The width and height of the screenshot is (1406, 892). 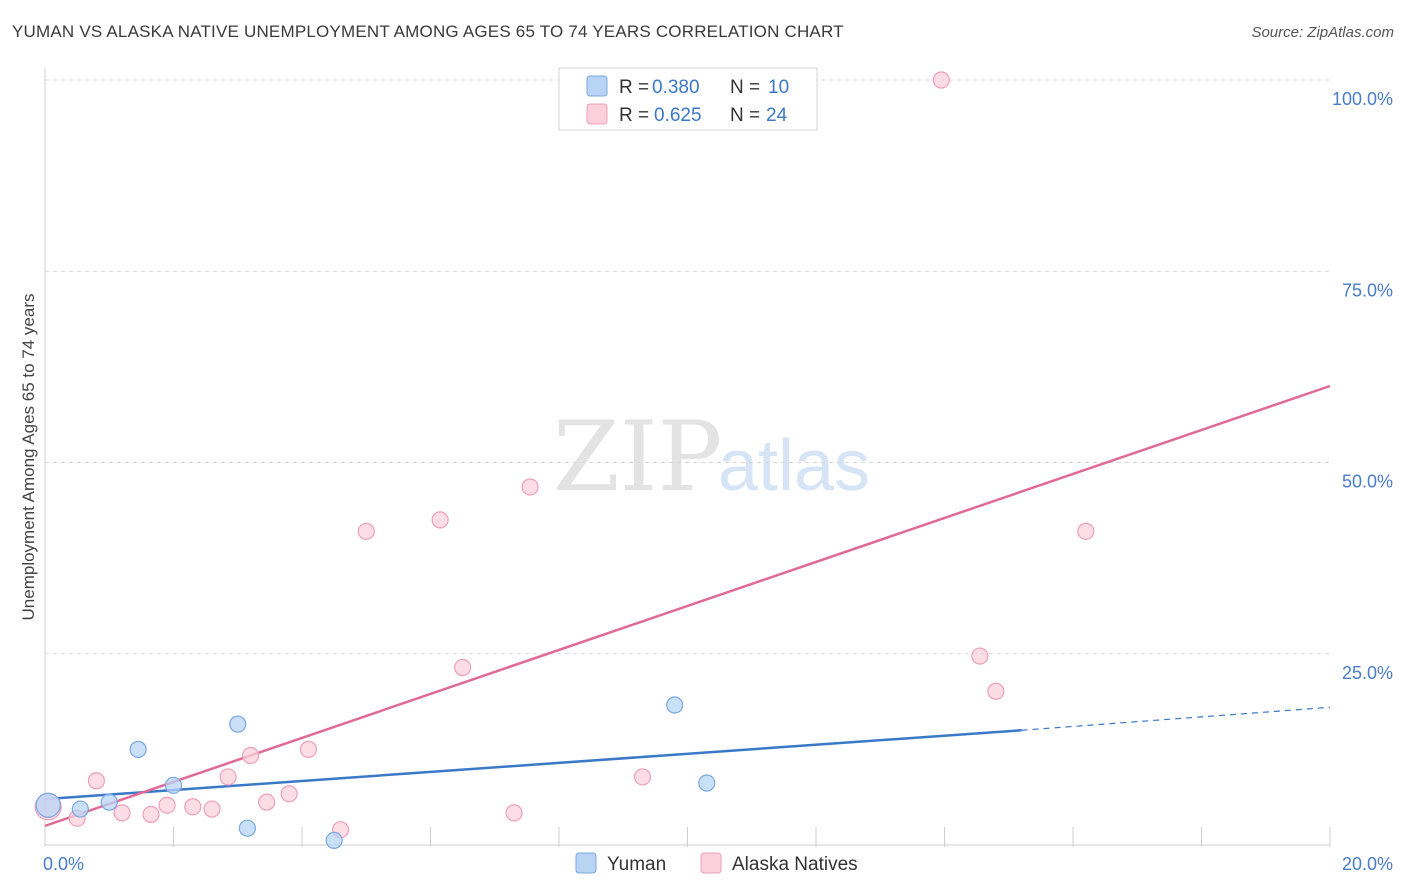 What do you see at coordinates (28, 457) in the screenshot?
I see `y-axis-label: Unemployment Among Ages 65 to 74 years` at bounding box center [28, 457].